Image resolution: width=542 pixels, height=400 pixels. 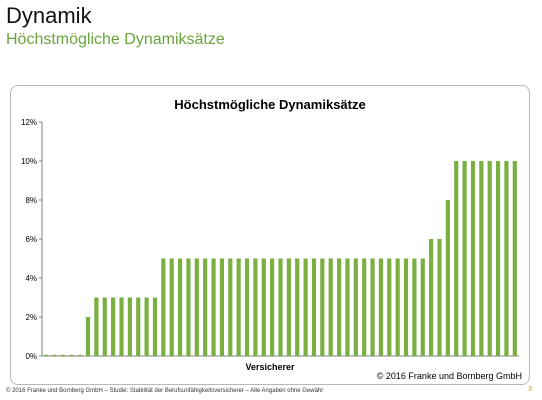 I want to click on y-axis-ticks: 0% 2% 4% 6% 8% 10% 12%, so click(x=31, y=239).